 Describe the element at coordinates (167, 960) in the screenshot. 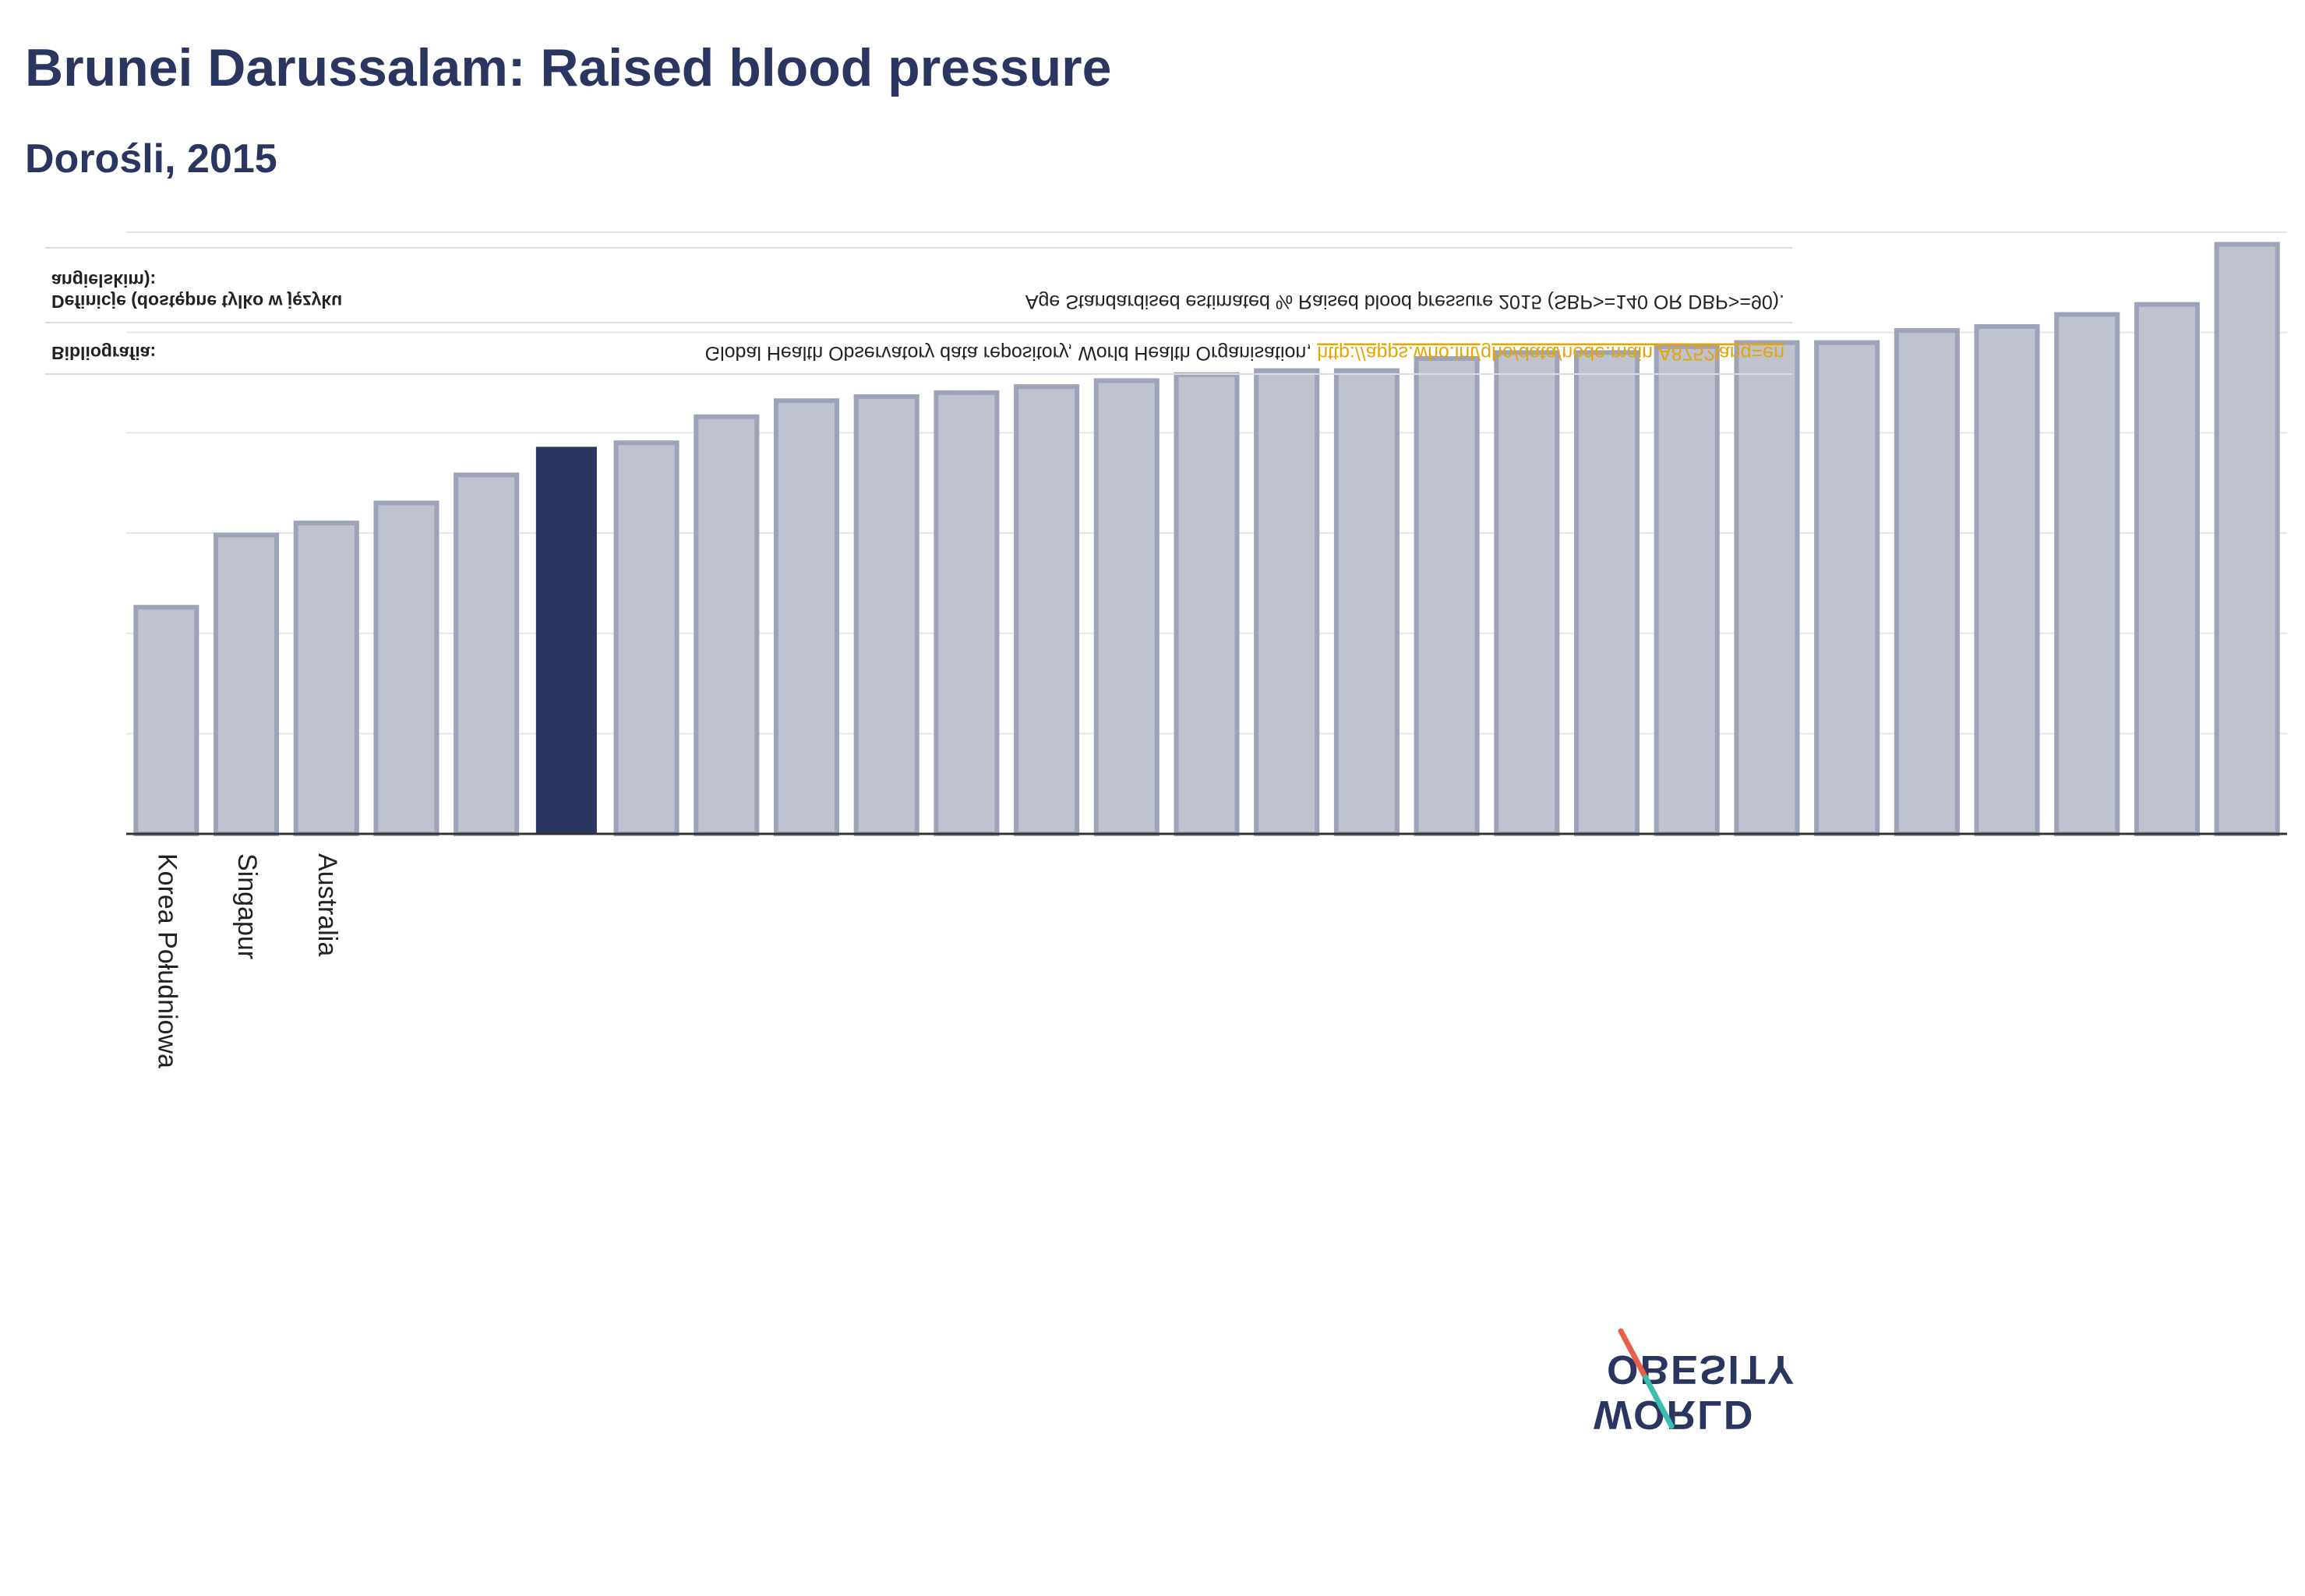

I see `category-label: Korea Południowa` at that location.